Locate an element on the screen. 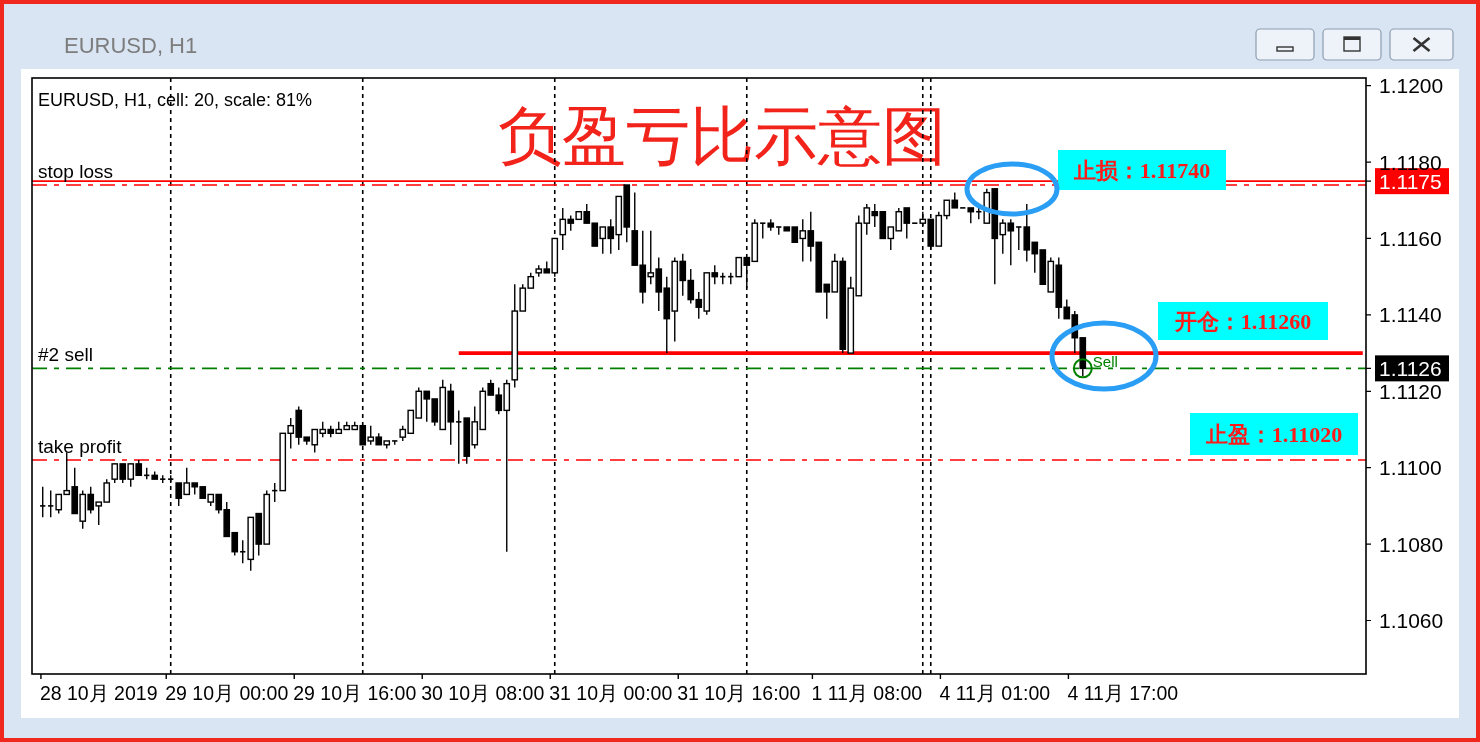  chart-title: 负盈亏比示意图 is located at coordinates (722, 136).